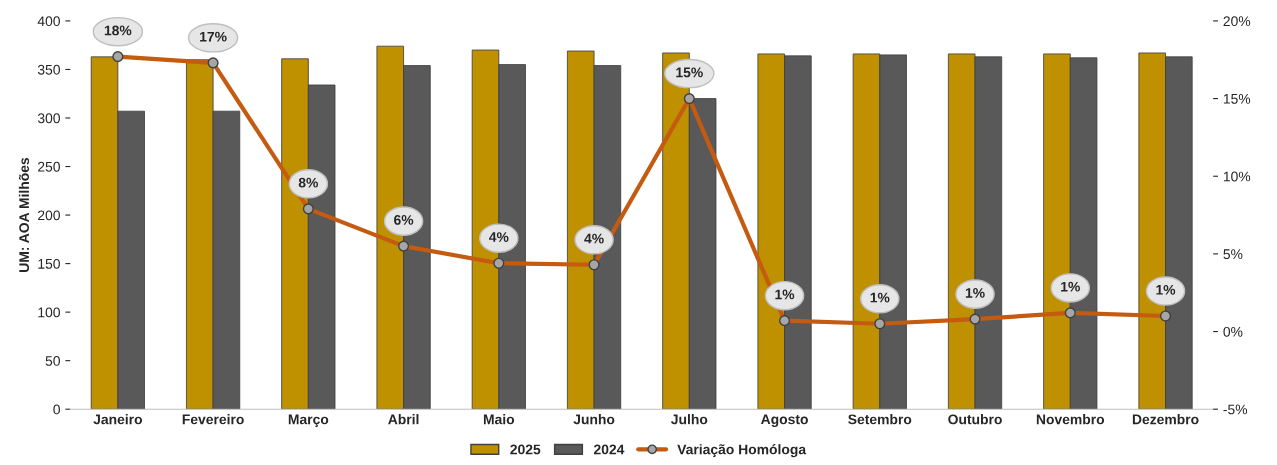  What do you see at coordinates (49, 263) in the screenshot?
I see `y-tick-label: 150` at bounding box center [49, 263].